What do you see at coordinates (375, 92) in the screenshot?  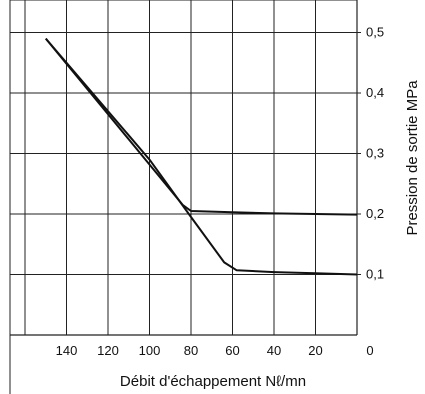 I see `y-tick-label: 0,4` at bounding box center [375, 92].